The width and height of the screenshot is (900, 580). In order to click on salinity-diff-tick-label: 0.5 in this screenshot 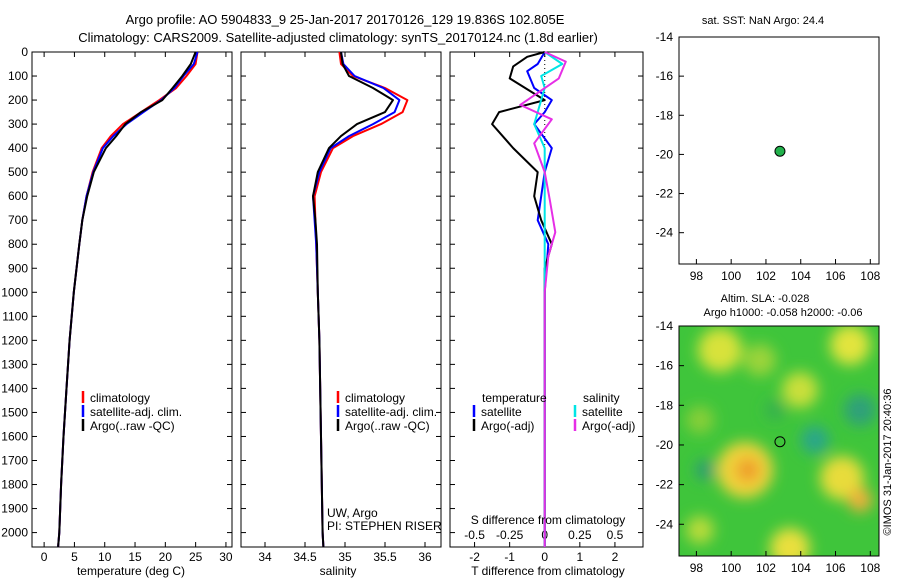, I will do `click(615, 535)`.